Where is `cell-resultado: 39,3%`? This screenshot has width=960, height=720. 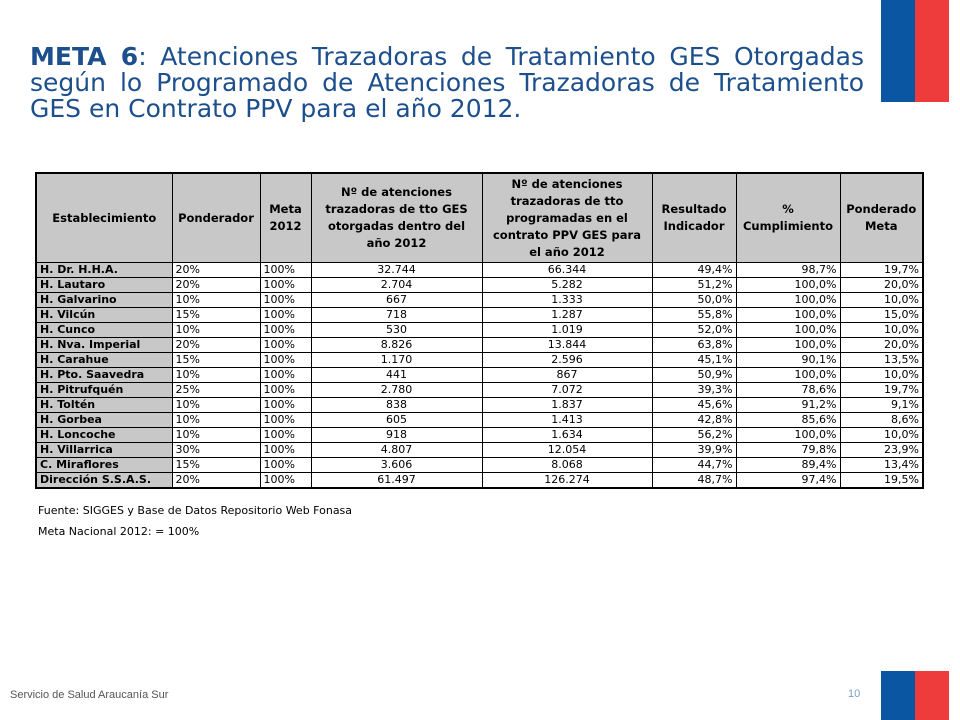 cell-resultado: 39,3% is located at coordinates (694, 390).